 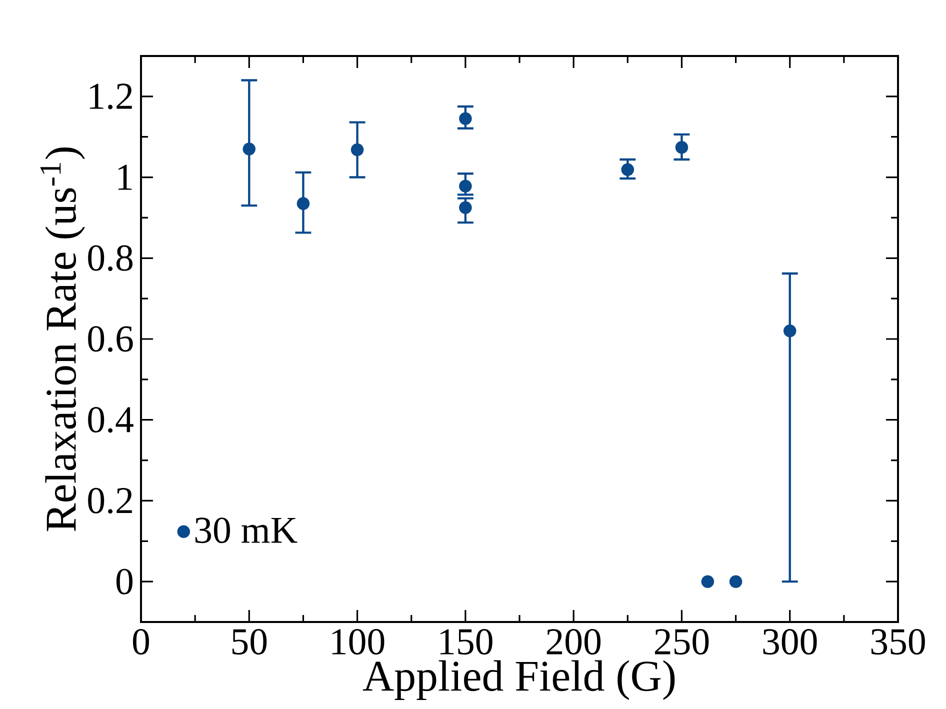 I want to click on x-tick-label: 250, so click(x=681, y=642).